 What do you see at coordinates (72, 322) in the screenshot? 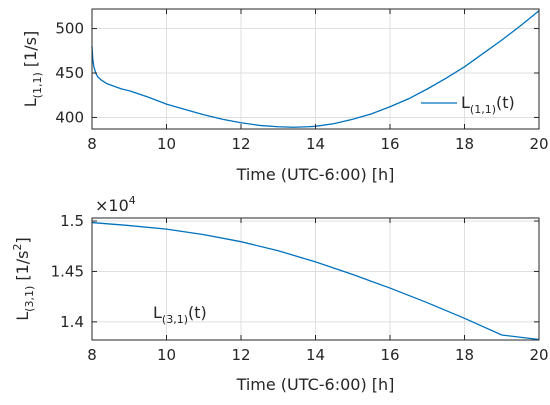
I see `bottom-y-tick-label: 1.4` at bounding box center [72, 322].